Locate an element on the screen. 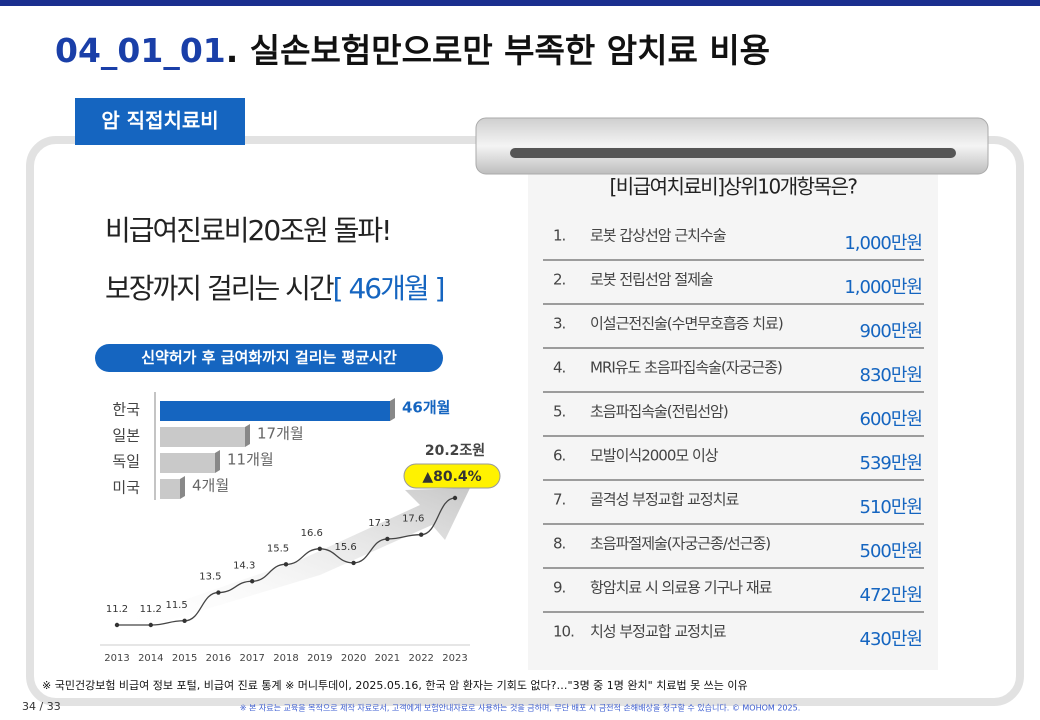  annotation-badge is located at coordinates (452, 476).